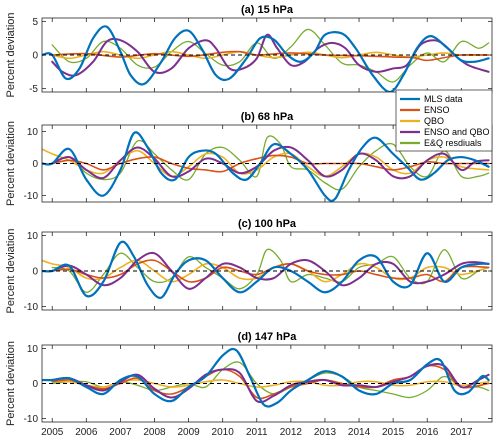  Describe the element at coordinates (86, 432) in the screenshot. I see `x-tick-label: 2006` at that location.